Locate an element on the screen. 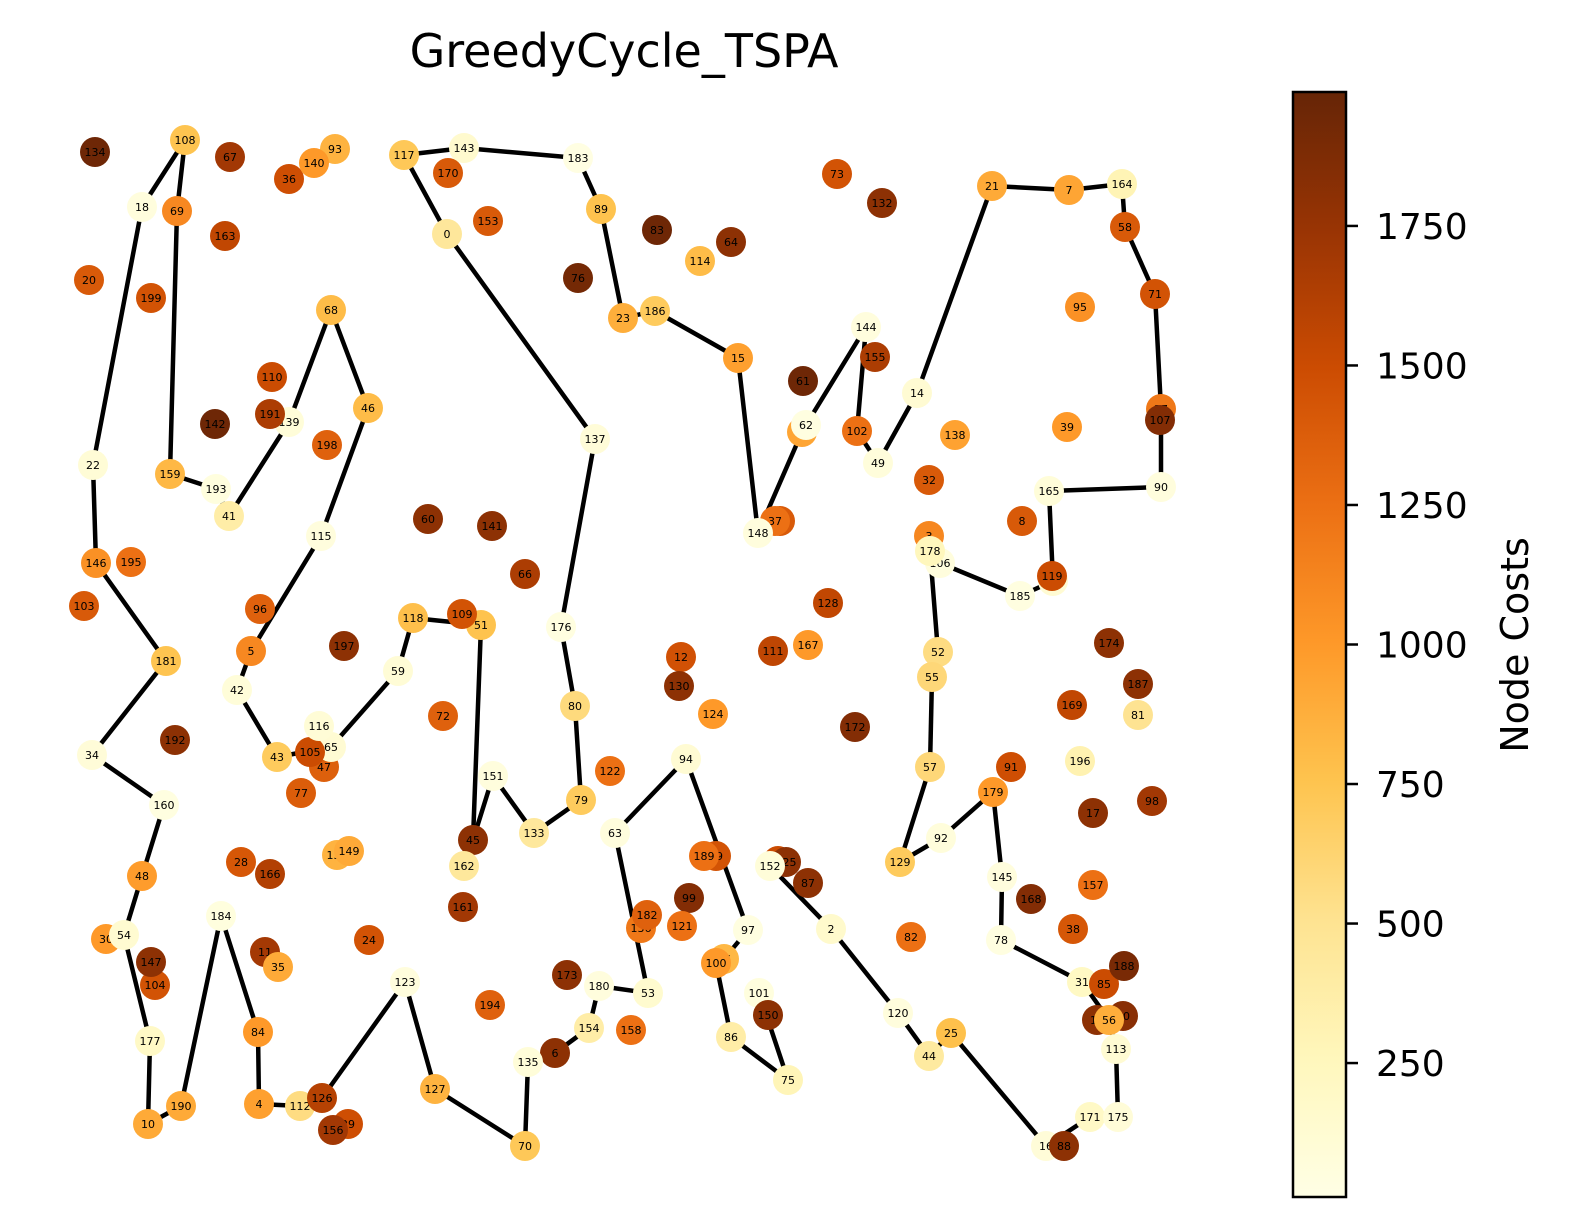  node-point: 7 is located at coordinates (1069, 190).